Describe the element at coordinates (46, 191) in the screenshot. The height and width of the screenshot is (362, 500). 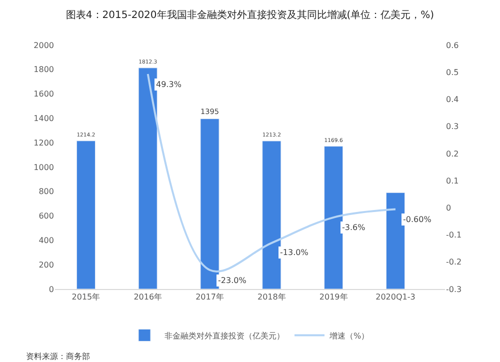
I see `y-tick-label: 800` at that location.